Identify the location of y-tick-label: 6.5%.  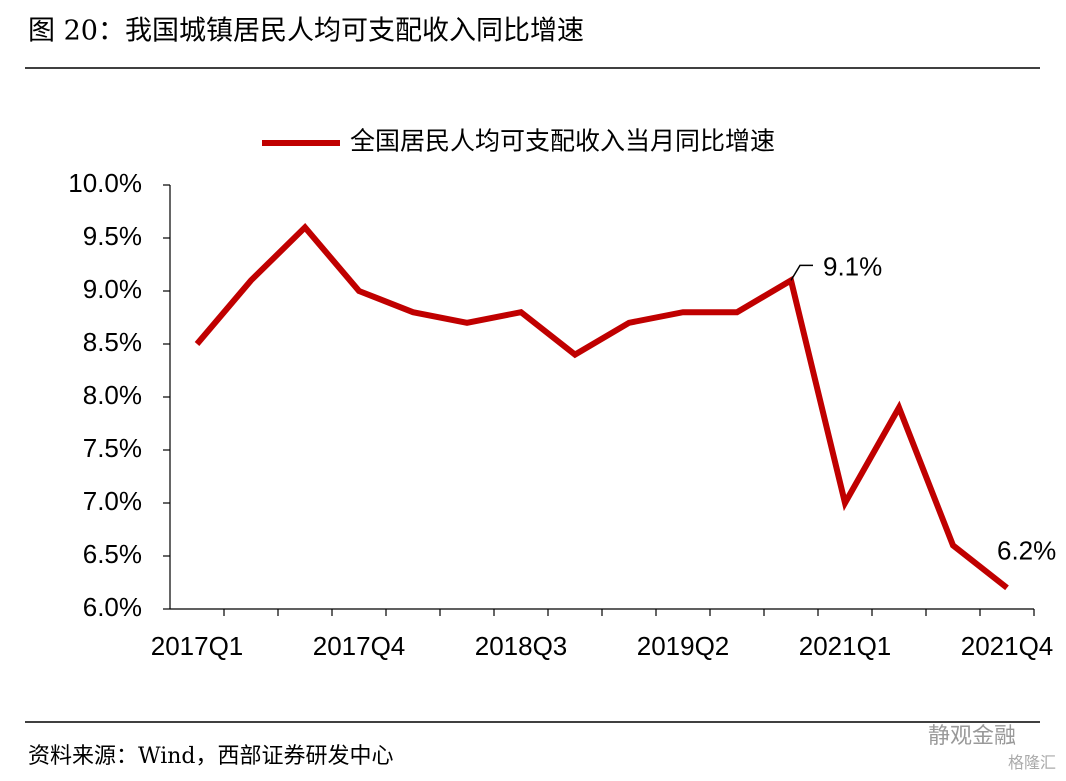
(112, 554).